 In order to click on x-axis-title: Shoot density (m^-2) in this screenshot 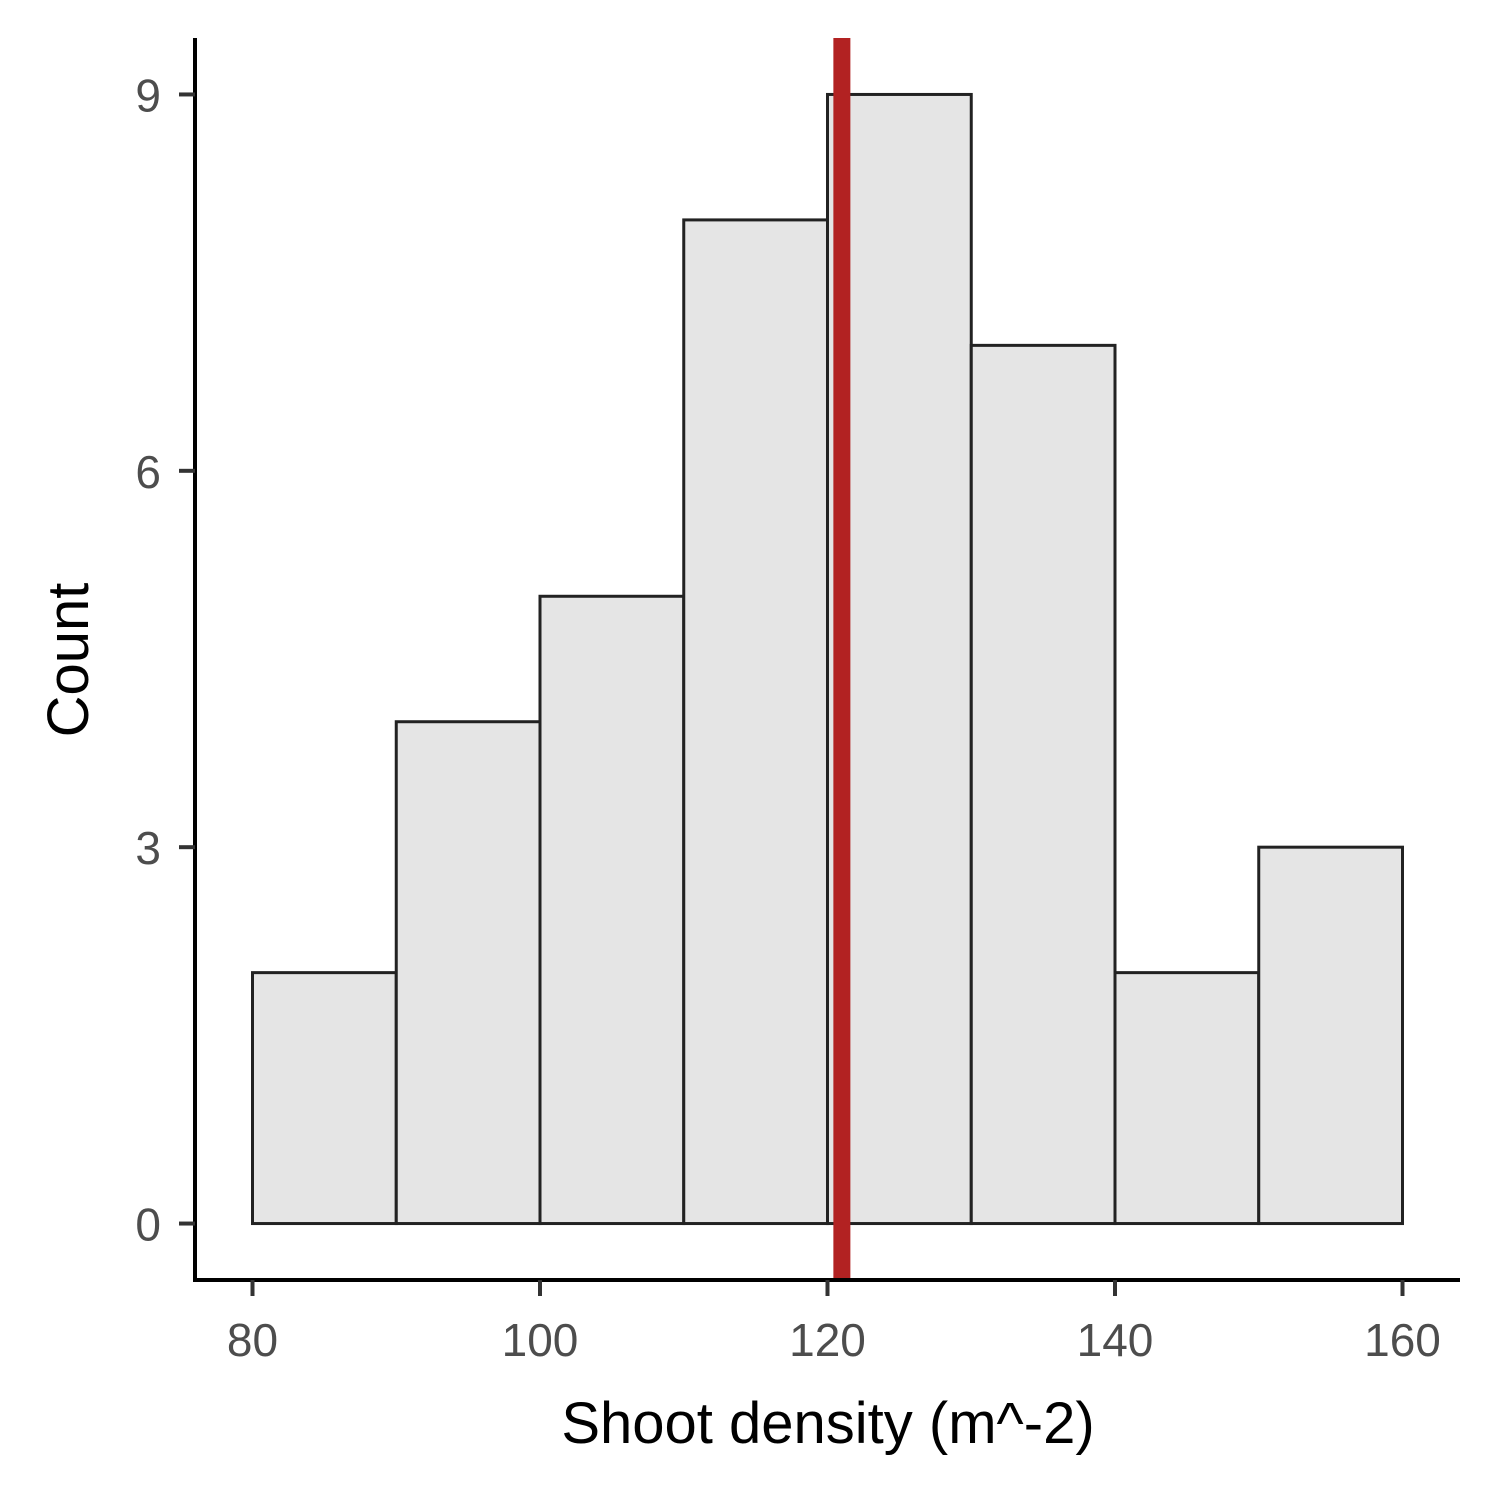, I will do `click(827, 1423)`.